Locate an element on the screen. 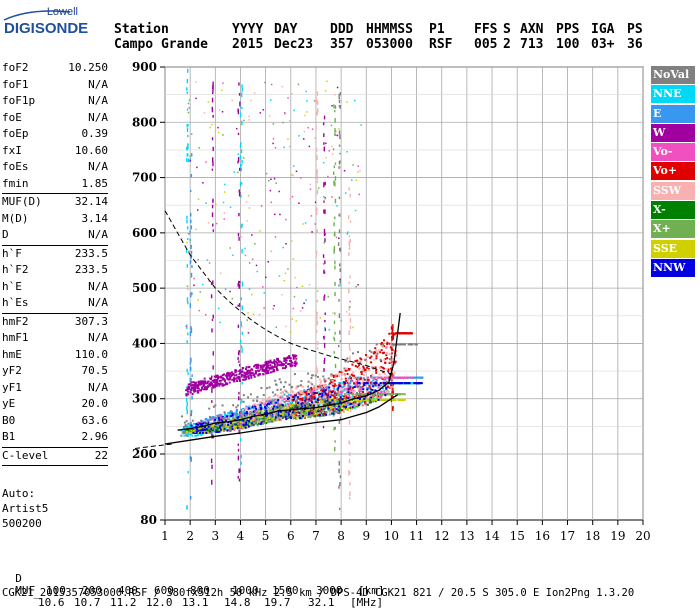  param-label: yF1 is located at coordinates (12, 387).